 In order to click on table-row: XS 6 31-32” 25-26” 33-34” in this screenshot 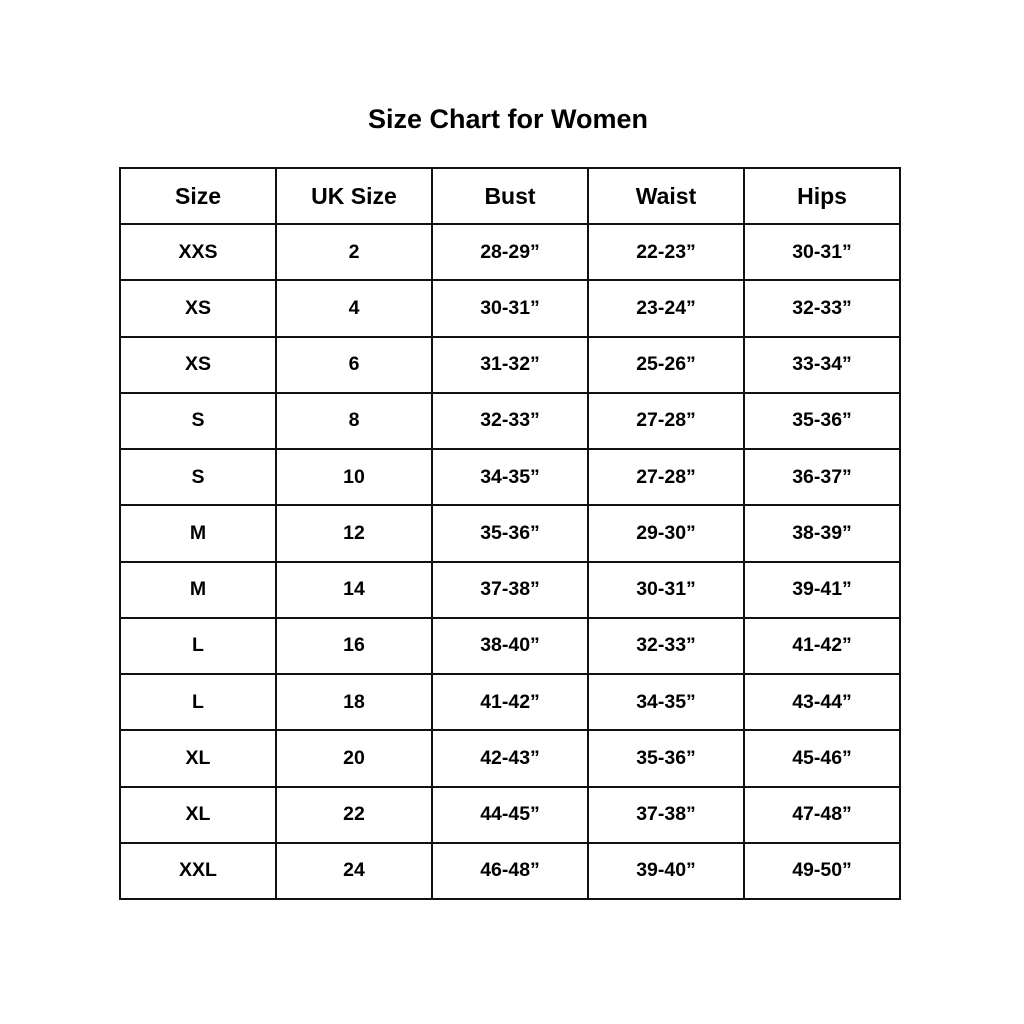, I will do `click(510, 364)`.